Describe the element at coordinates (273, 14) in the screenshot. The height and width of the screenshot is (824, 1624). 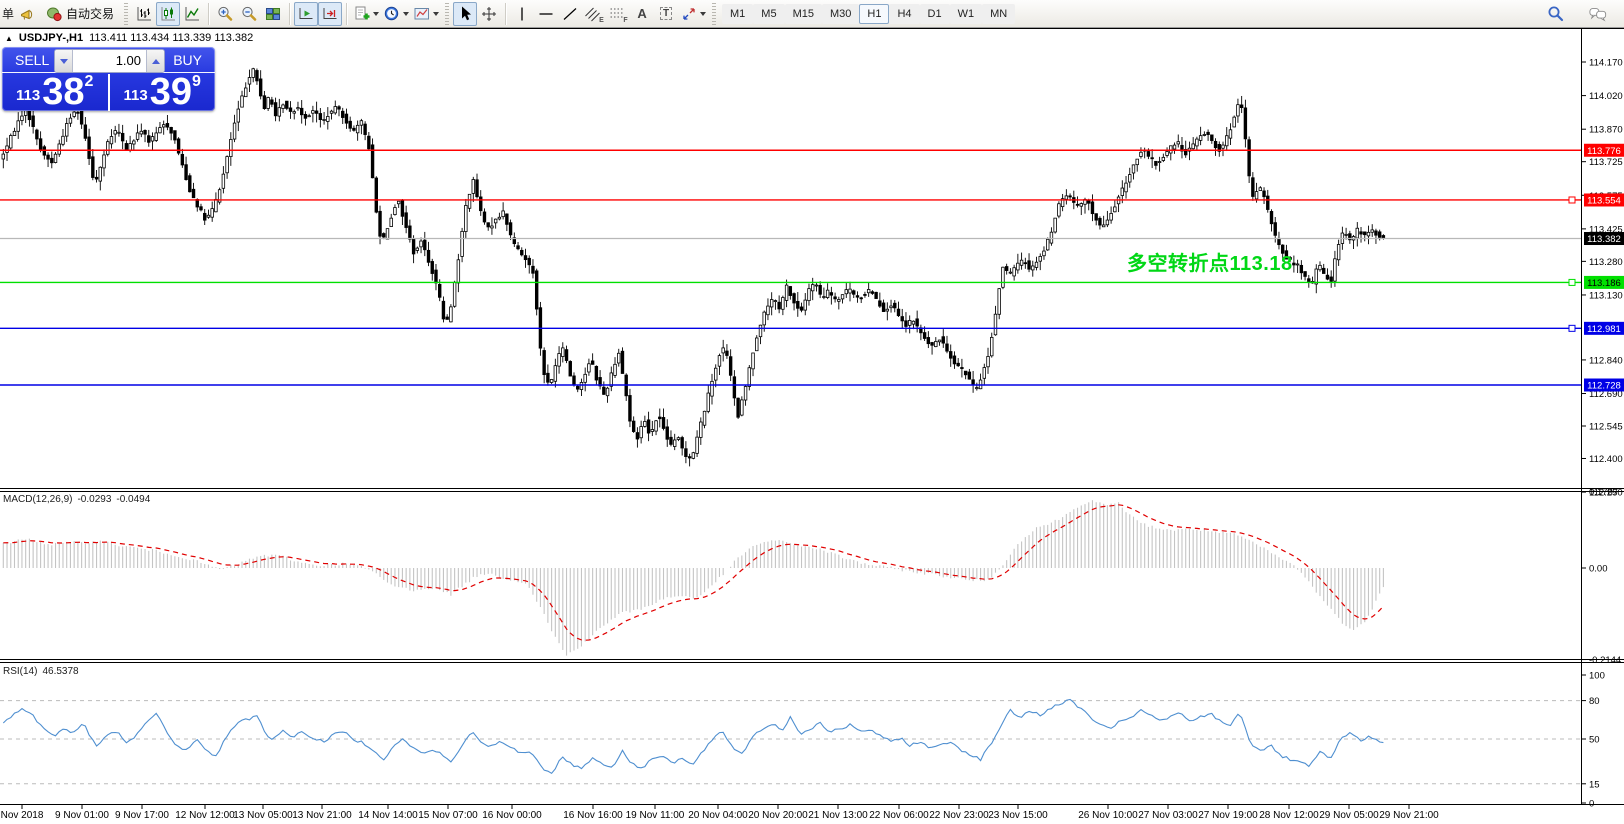
I see `tile-windows-button` at that location.